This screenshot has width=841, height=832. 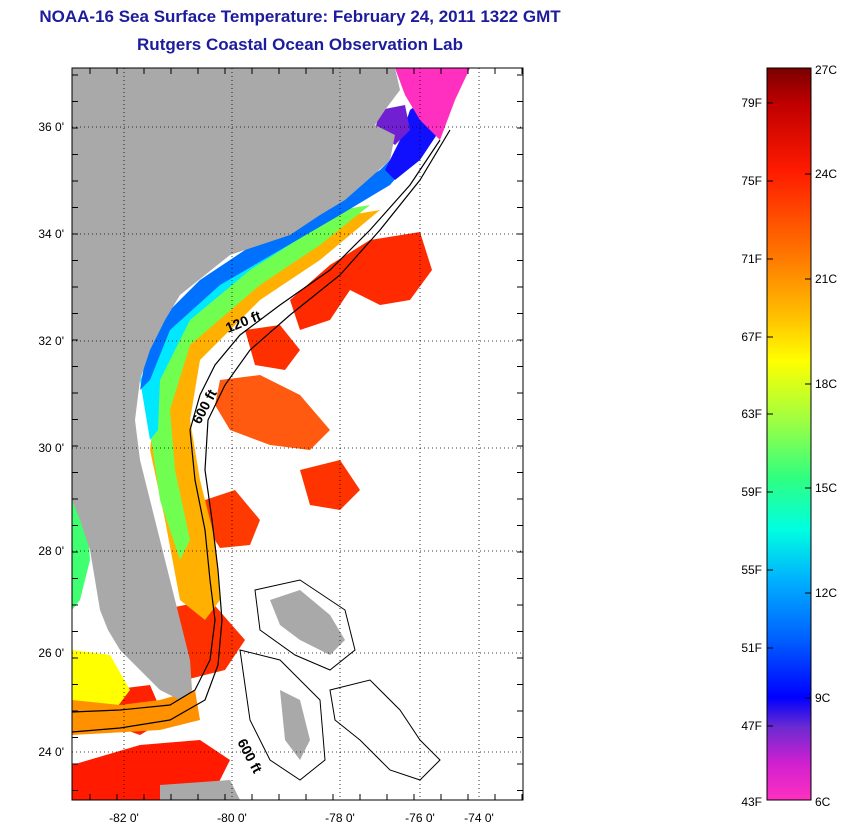 I want to click on lat-label-30: 30 0', so click(x=51, y=448).